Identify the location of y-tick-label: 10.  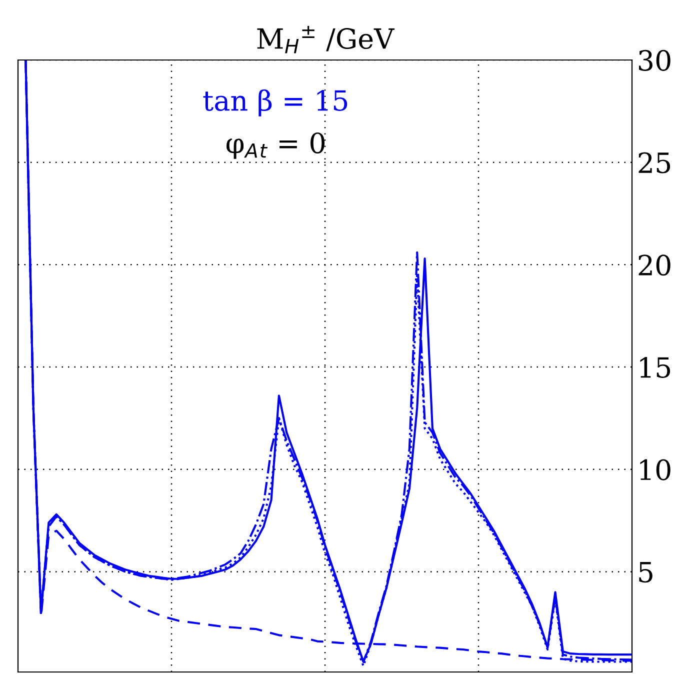
(655, 469).